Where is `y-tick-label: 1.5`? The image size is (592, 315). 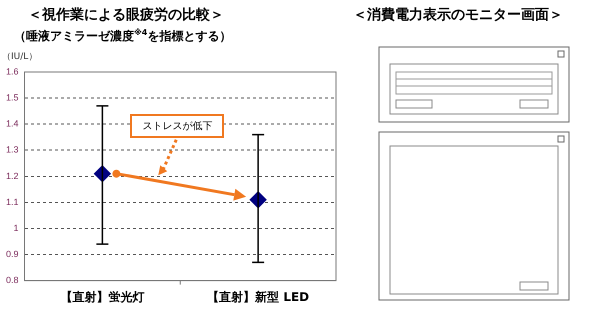
y-tick-label: 1.5 is located at coordinates (12, 97).